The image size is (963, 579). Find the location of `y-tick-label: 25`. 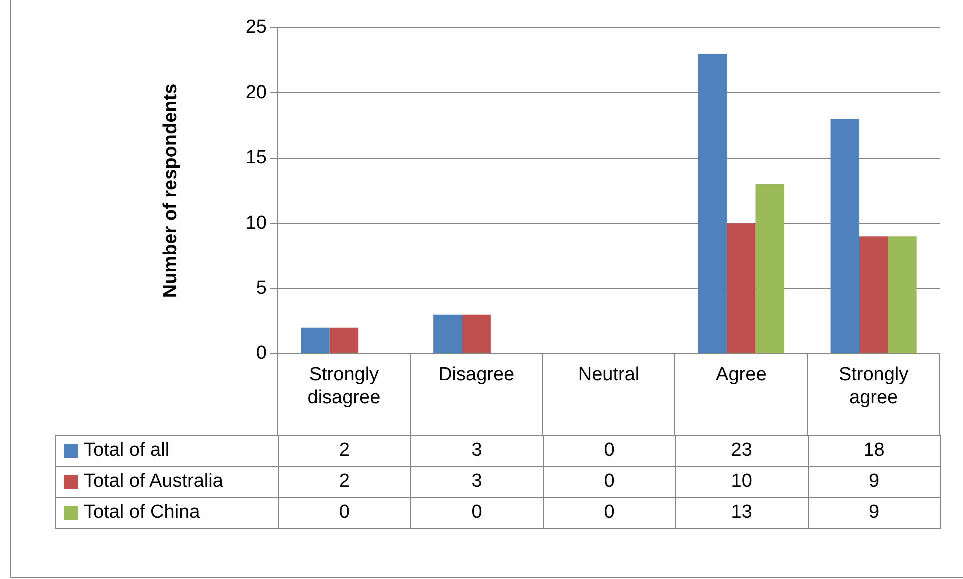

y-tick-label: 25 is located at coordinates (256, 27).